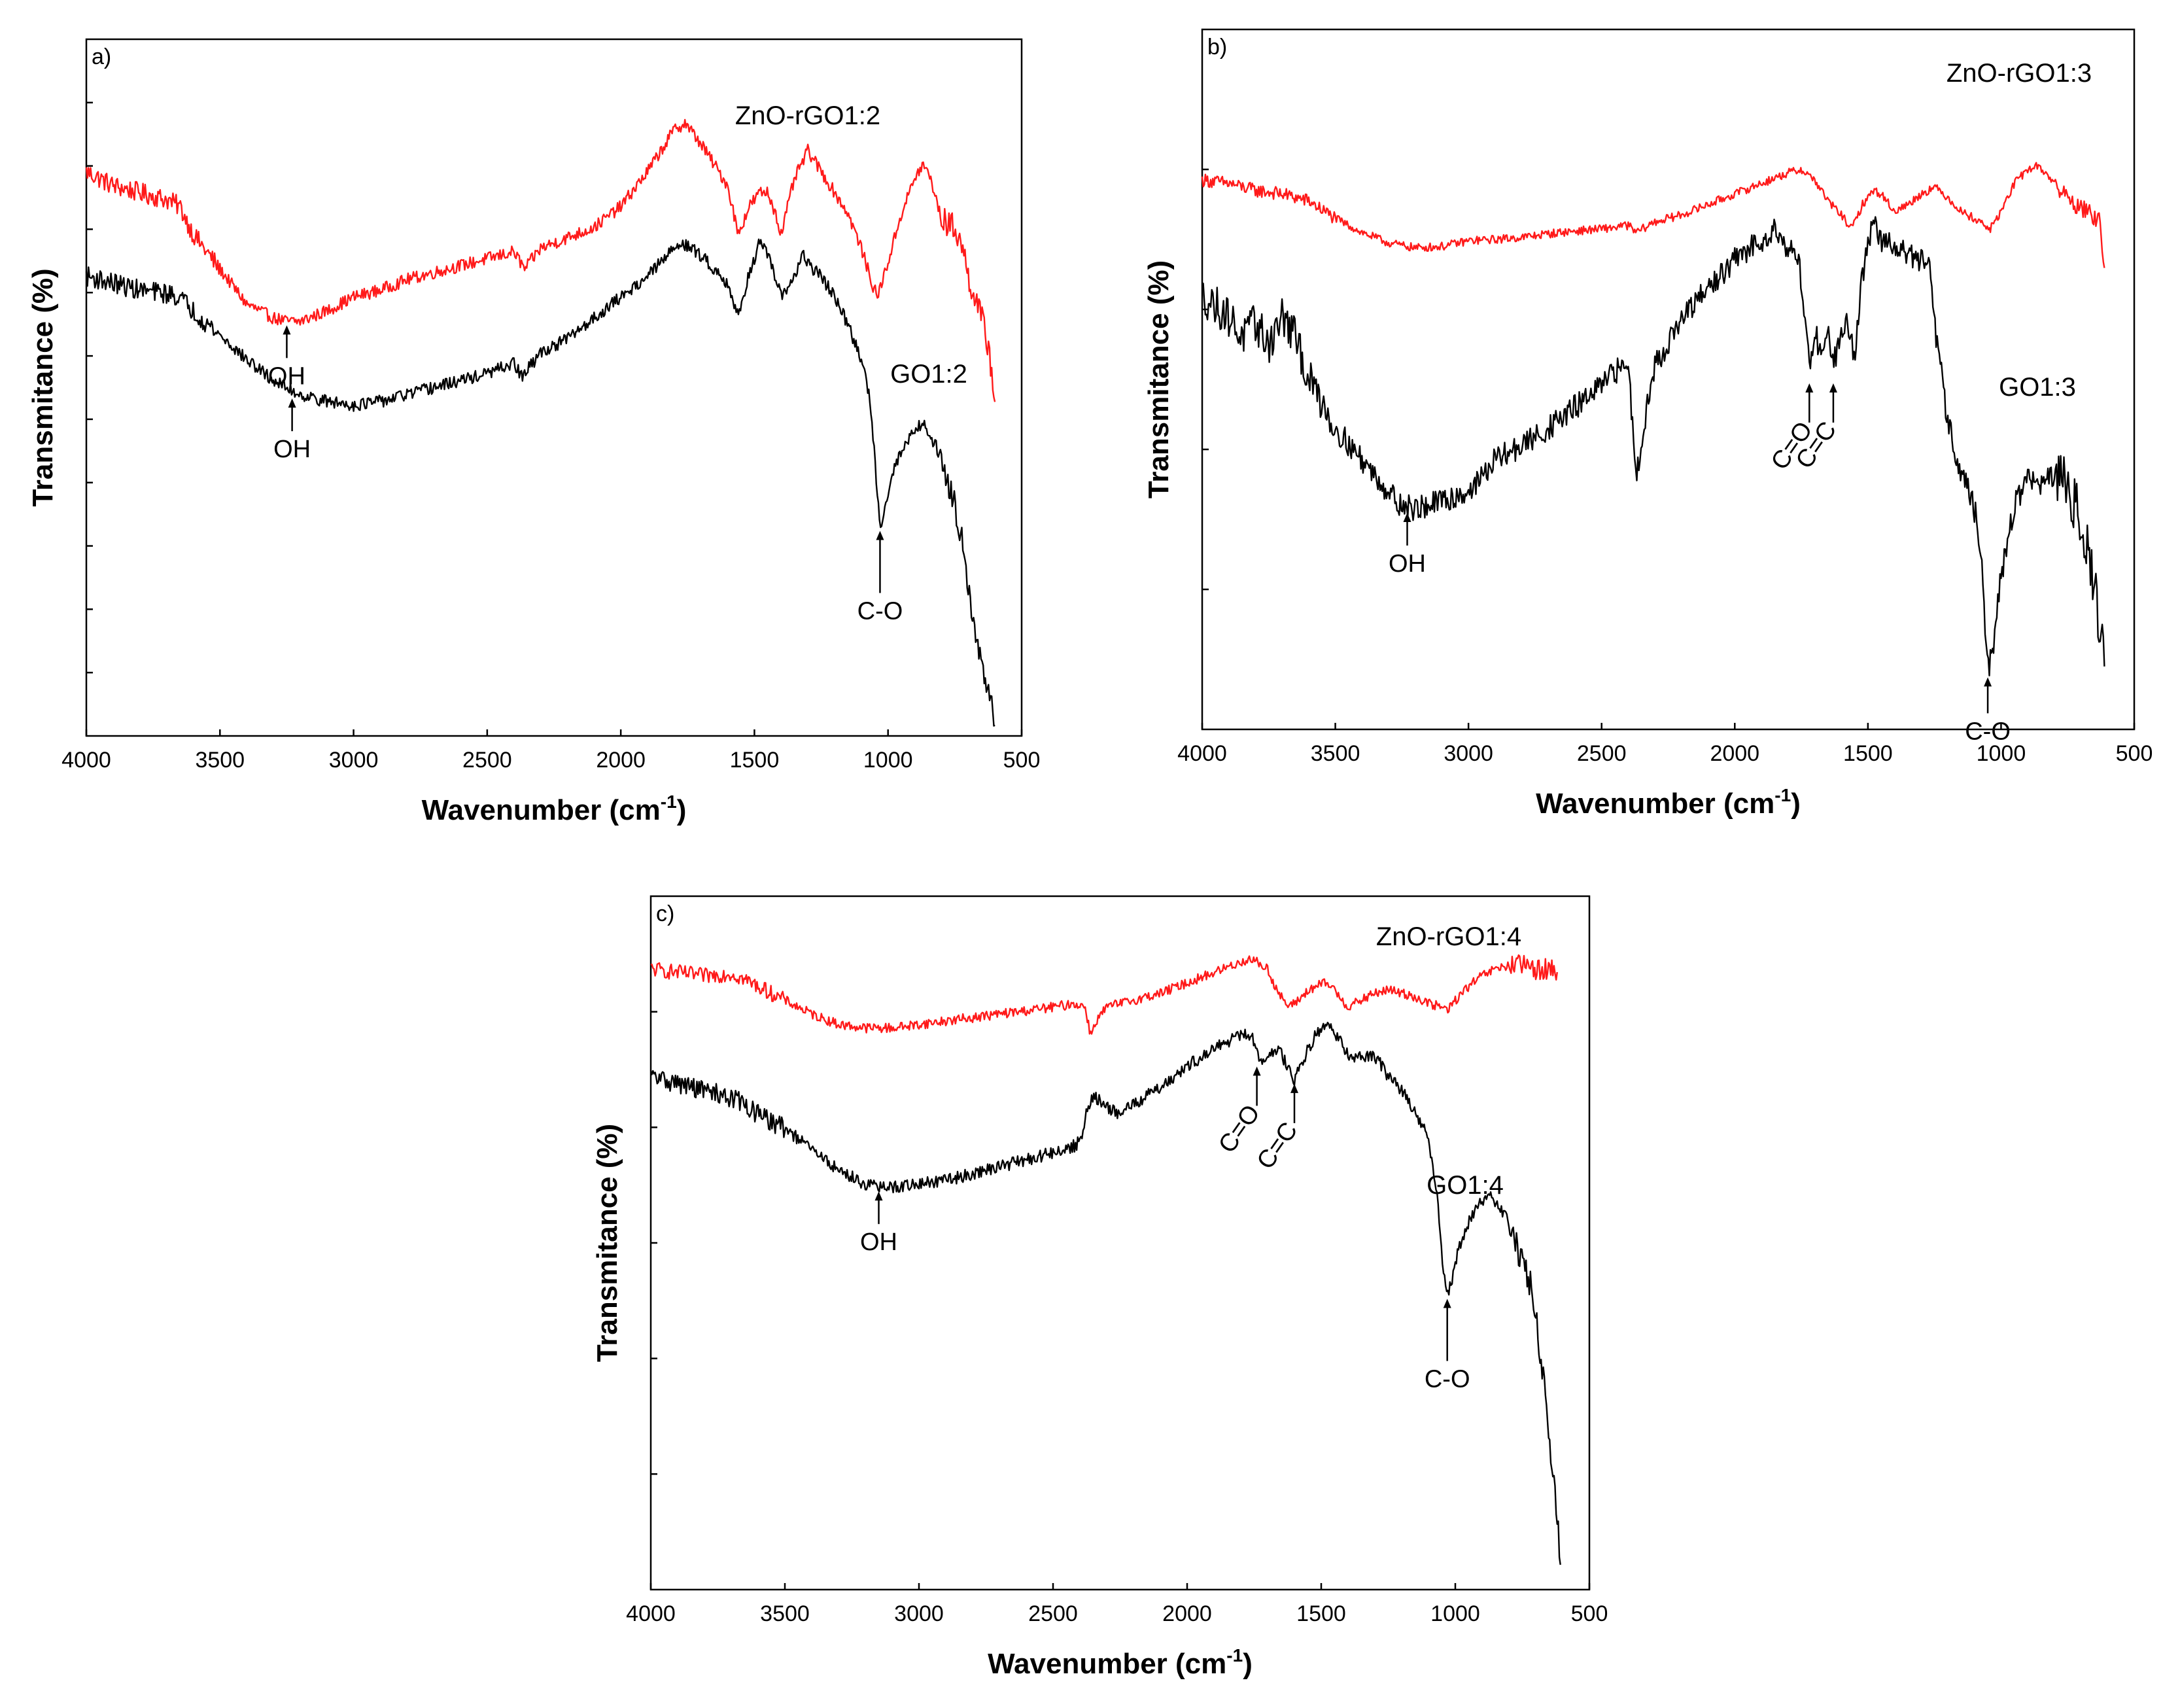 This screenshot has width=2180, height=1708. What do you see at coordinates (2019, 73) in the screenshot?
I see `series-label: ZnO-rGO1:3` at bounding box center [2019, 73].